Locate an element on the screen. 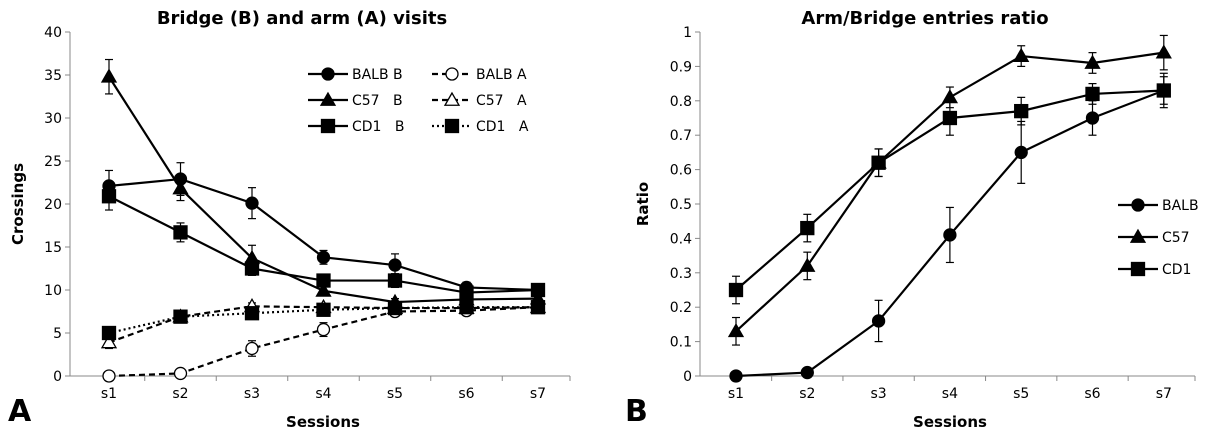 This screenshot has height=432, width=1206. chart-b-legend: BALB C57 CD1 is located at coordinates (1158, 238).